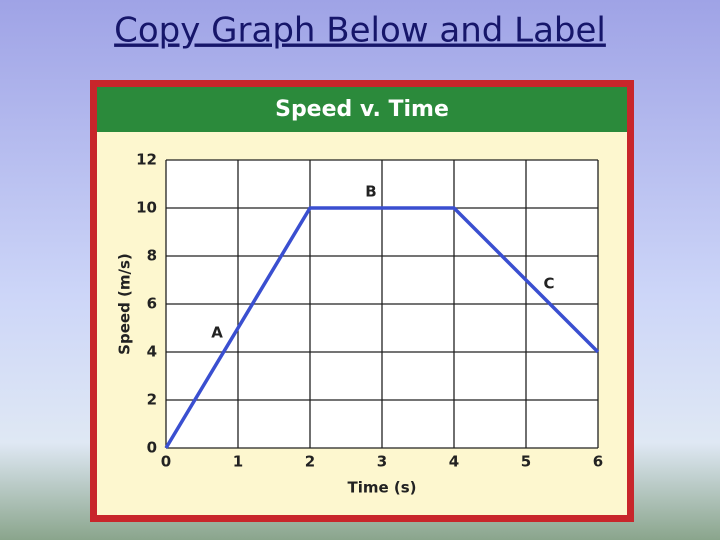  I want to click on y-axis-label: Speed (m/s), so click(125, 304).